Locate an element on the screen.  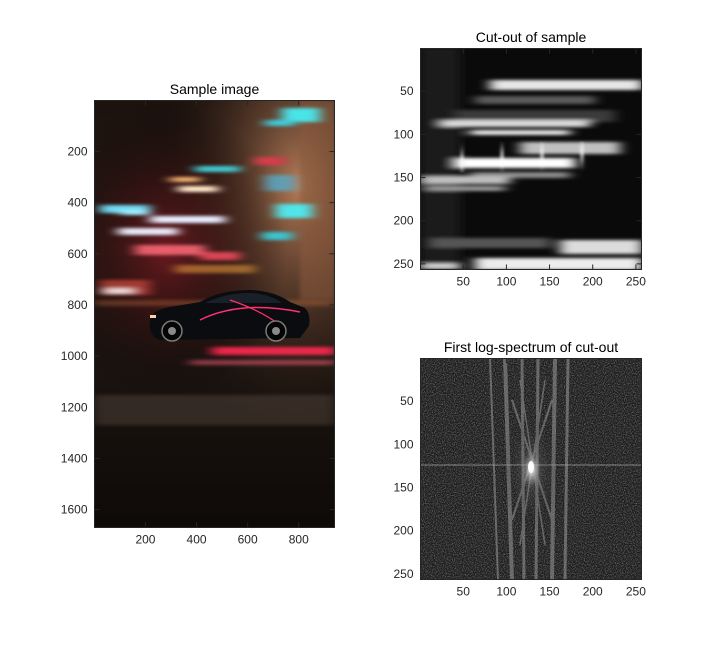
panel-cutout: Cut-out of sample is located at coordinates (519, 159).